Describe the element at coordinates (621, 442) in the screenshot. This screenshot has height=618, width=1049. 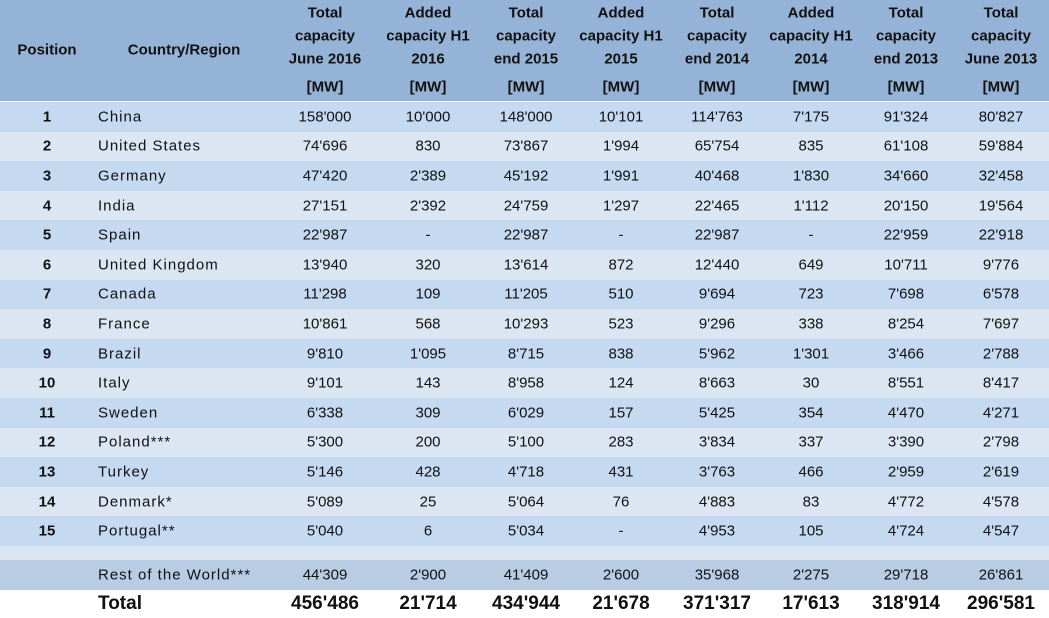
I see `value-cell: 283` at that location.